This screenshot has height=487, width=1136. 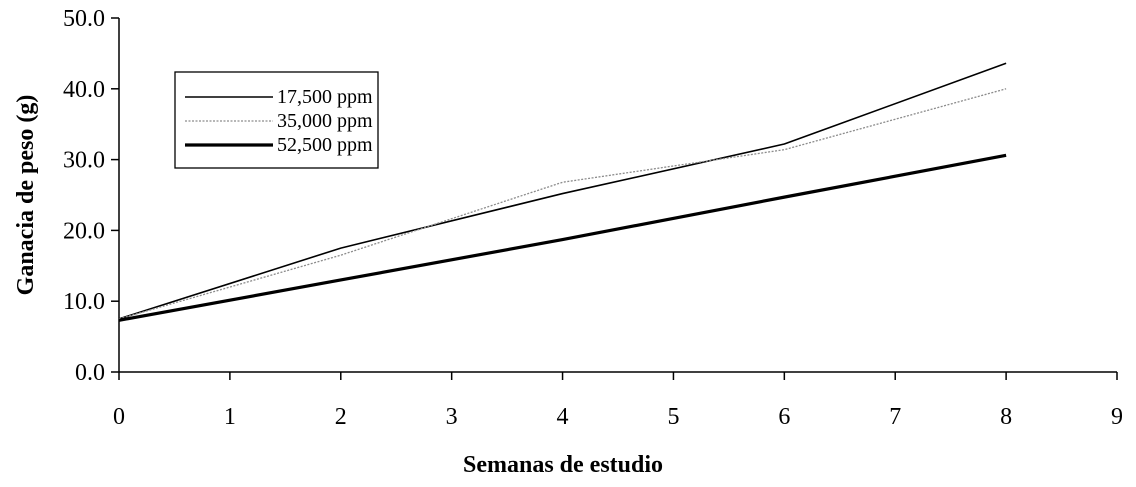 What do you see at coordinates (1006, 417) in the screenshot?
I see `x-tick-label: 8` at bounding box center [1006, 417].